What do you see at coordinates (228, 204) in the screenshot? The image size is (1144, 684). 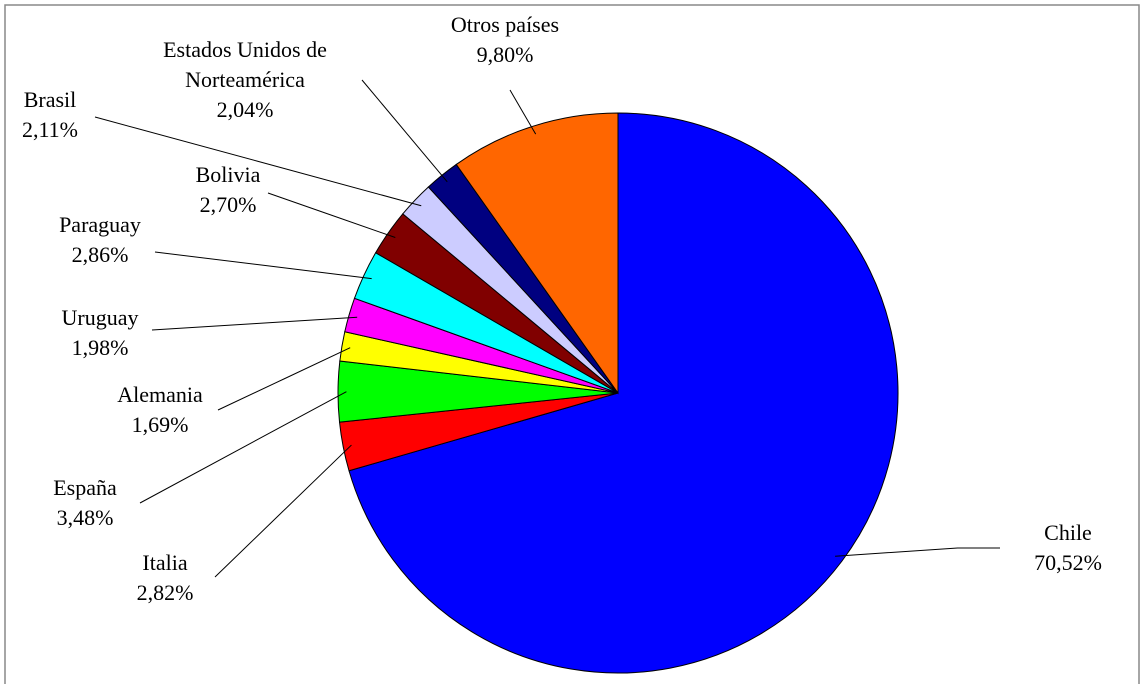 I see `value-label: 2,70%` at bounding box center [228, 204].